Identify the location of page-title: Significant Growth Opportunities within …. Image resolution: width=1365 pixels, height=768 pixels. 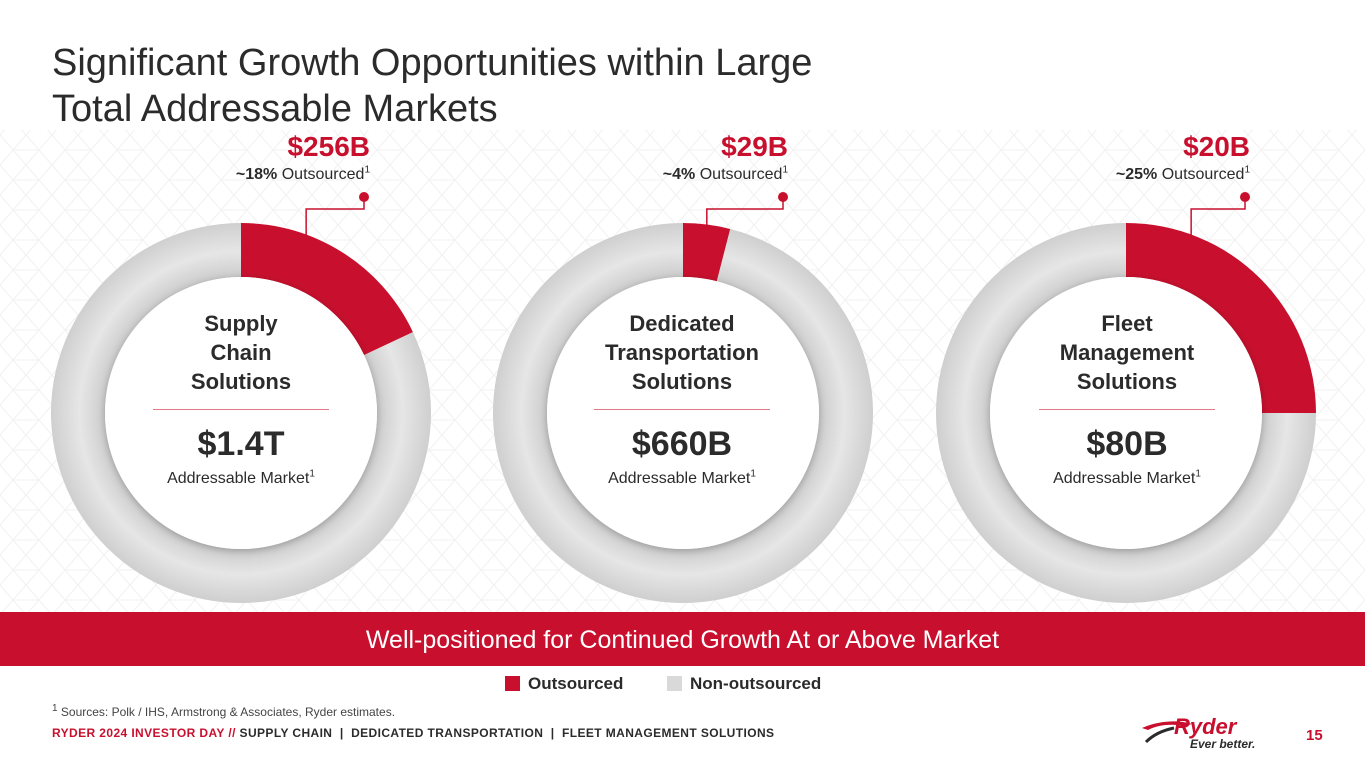
(502, 86).